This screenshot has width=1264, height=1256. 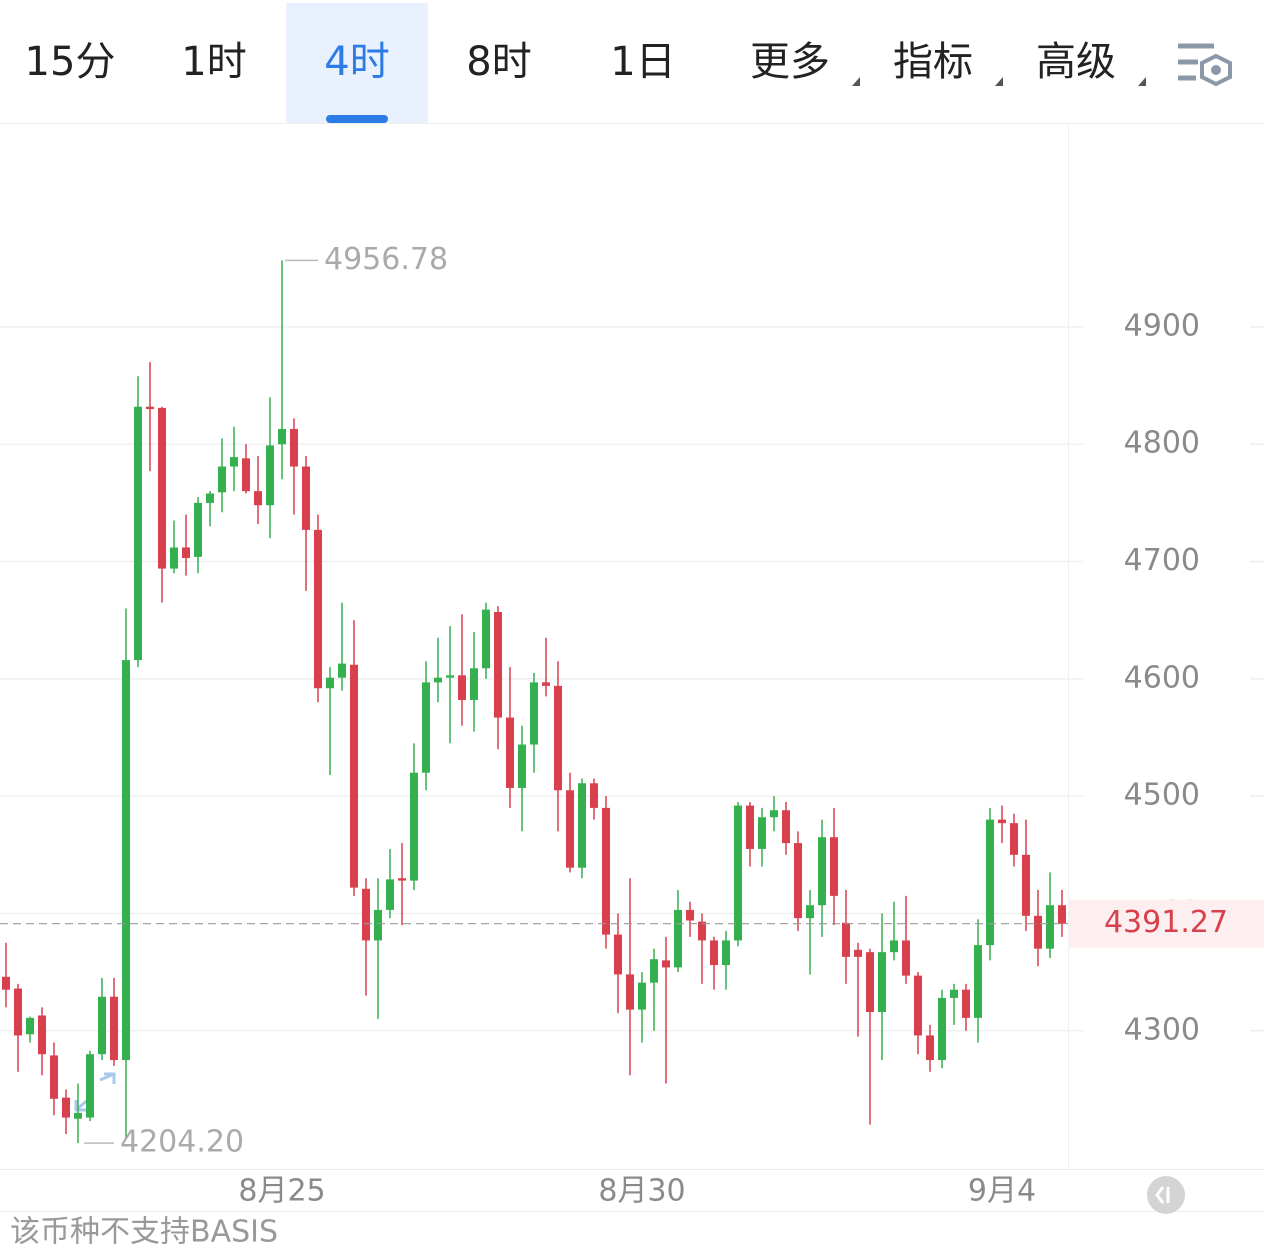 I want to click on settings-icon, so click(x=1205, y=65).